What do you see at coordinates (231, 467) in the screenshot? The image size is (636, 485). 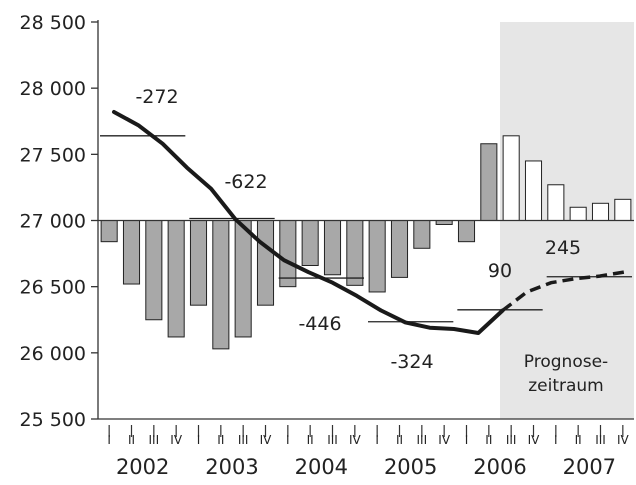 I see `x-tick-label-year: 2003` at bounding box center [231, 467].